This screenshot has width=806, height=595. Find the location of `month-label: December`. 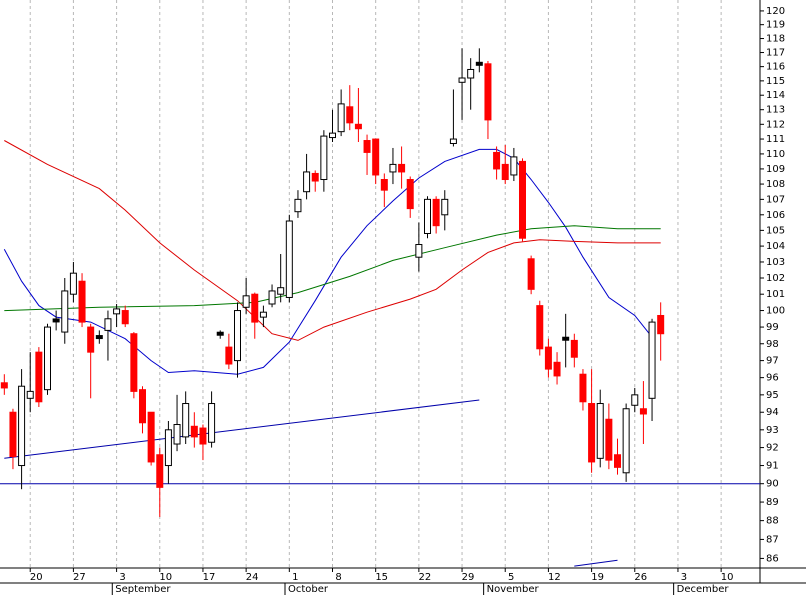

month-label: December is located at coordinates (703, 589).